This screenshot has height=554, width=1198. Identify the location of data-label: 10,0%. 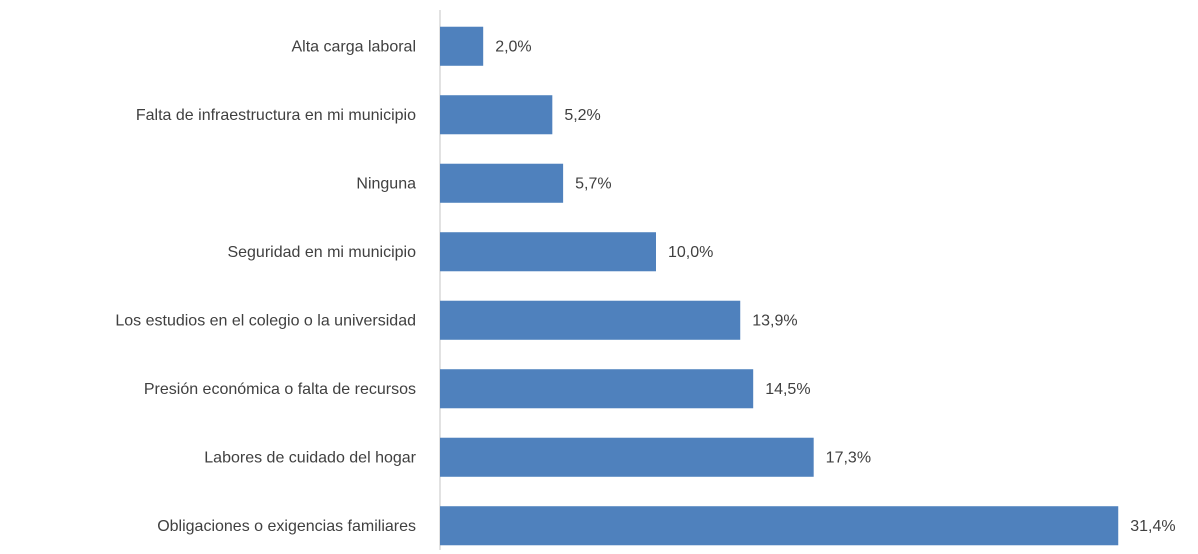
(690, 252).